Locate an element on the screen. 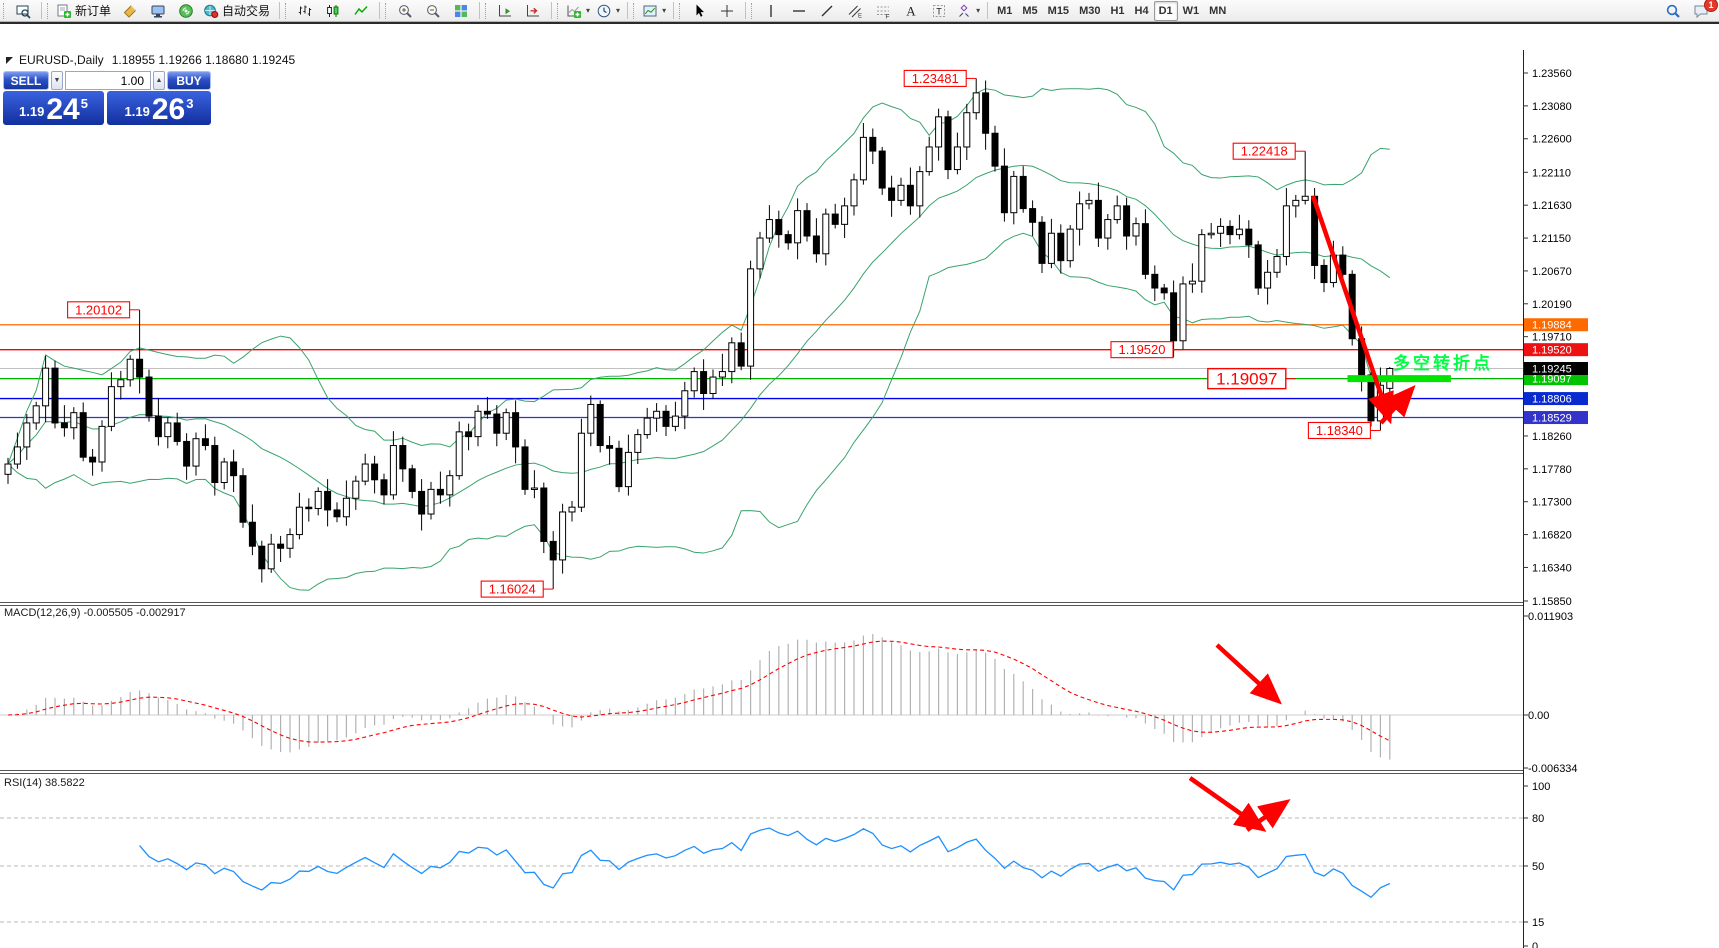 Image resolution: width=1719 pixels, height=948 pixels. new-order-button: 新订单 is located at coordinates (84, 11).